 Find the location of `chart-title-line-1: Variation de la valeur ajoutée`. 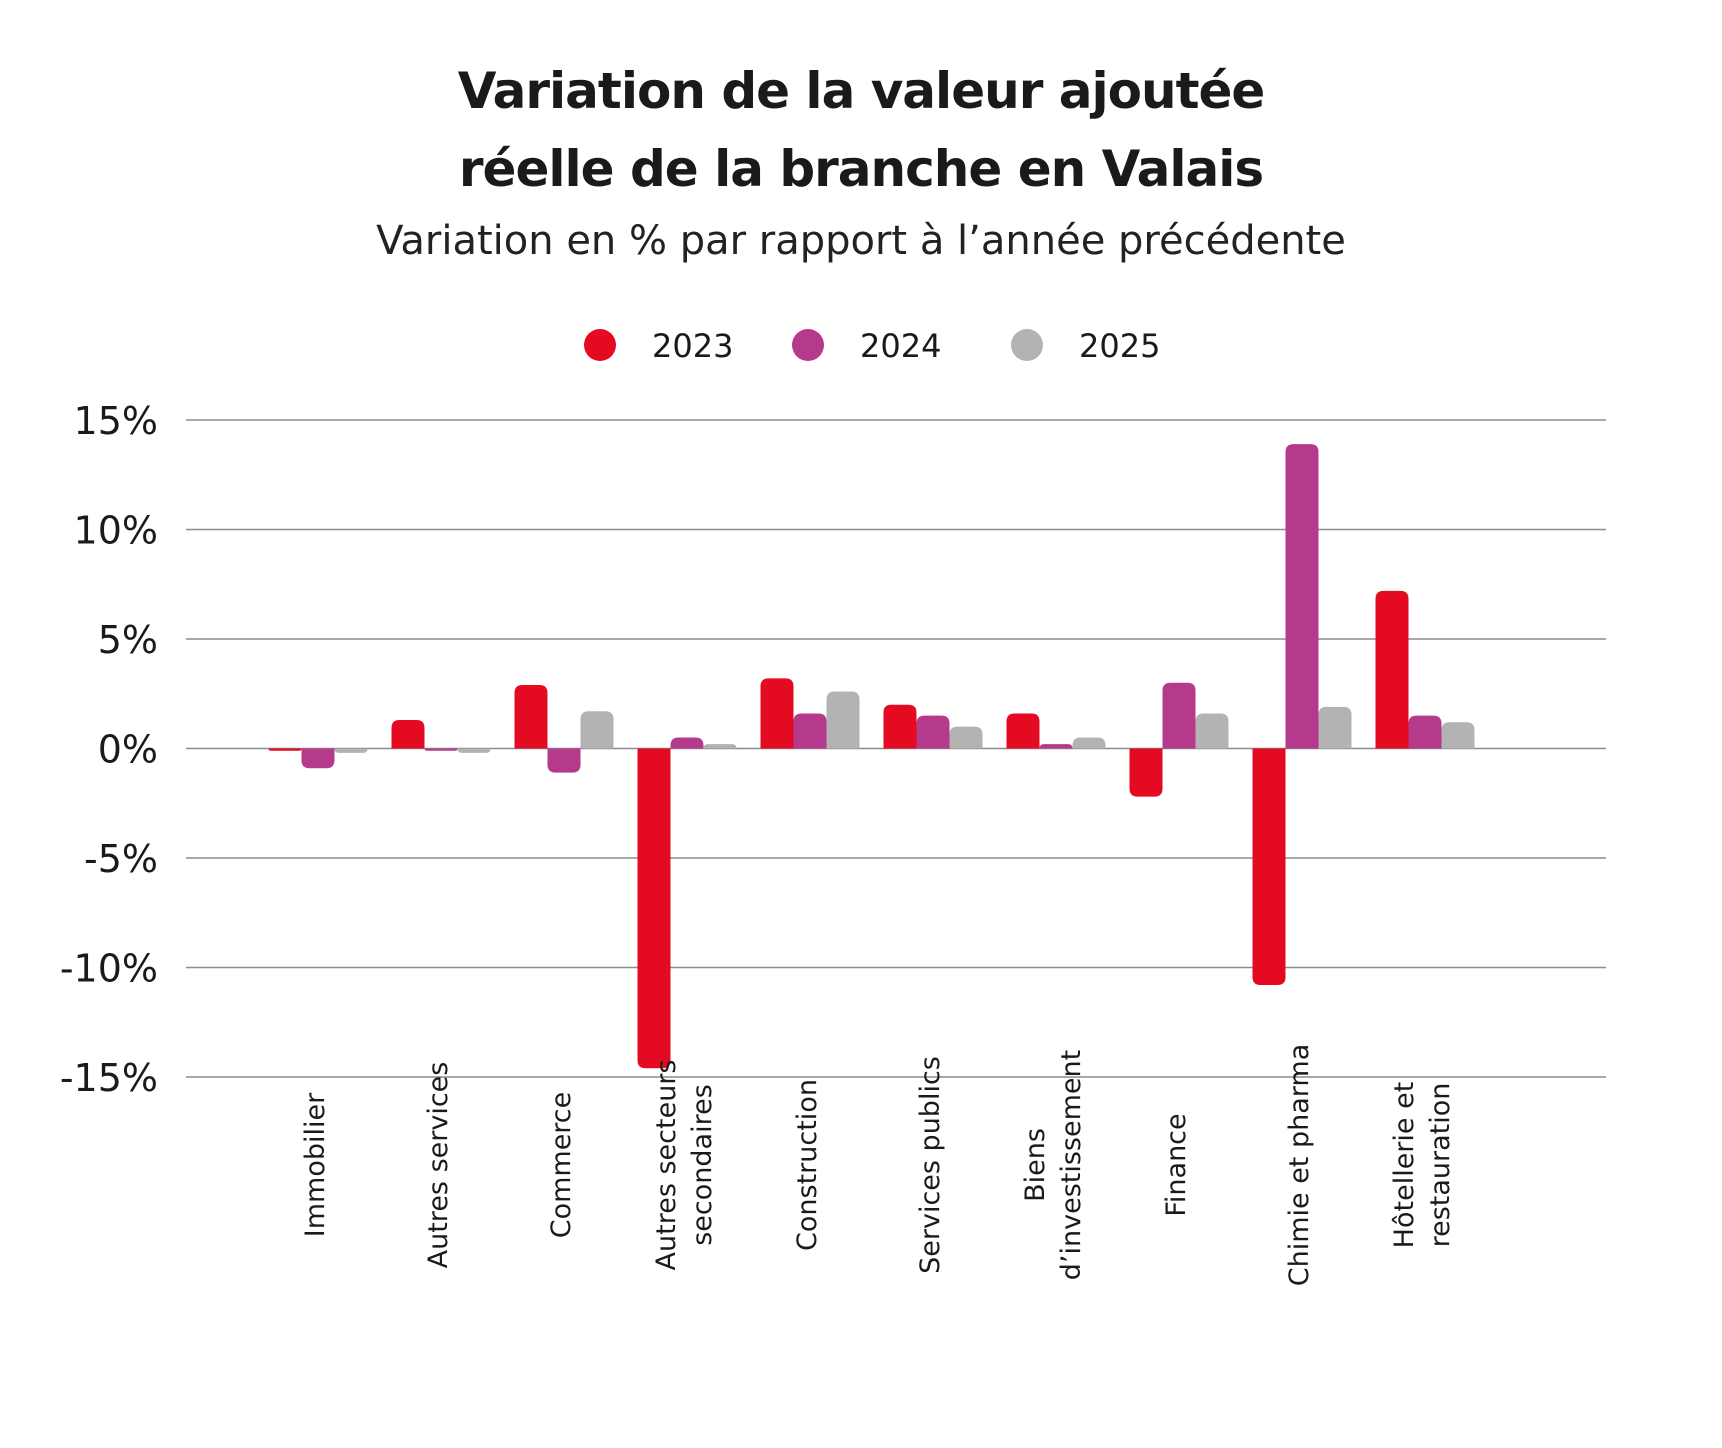

chart-title-line-1: Variation de la valeur ajoutée is located at coordinates (861, 91).